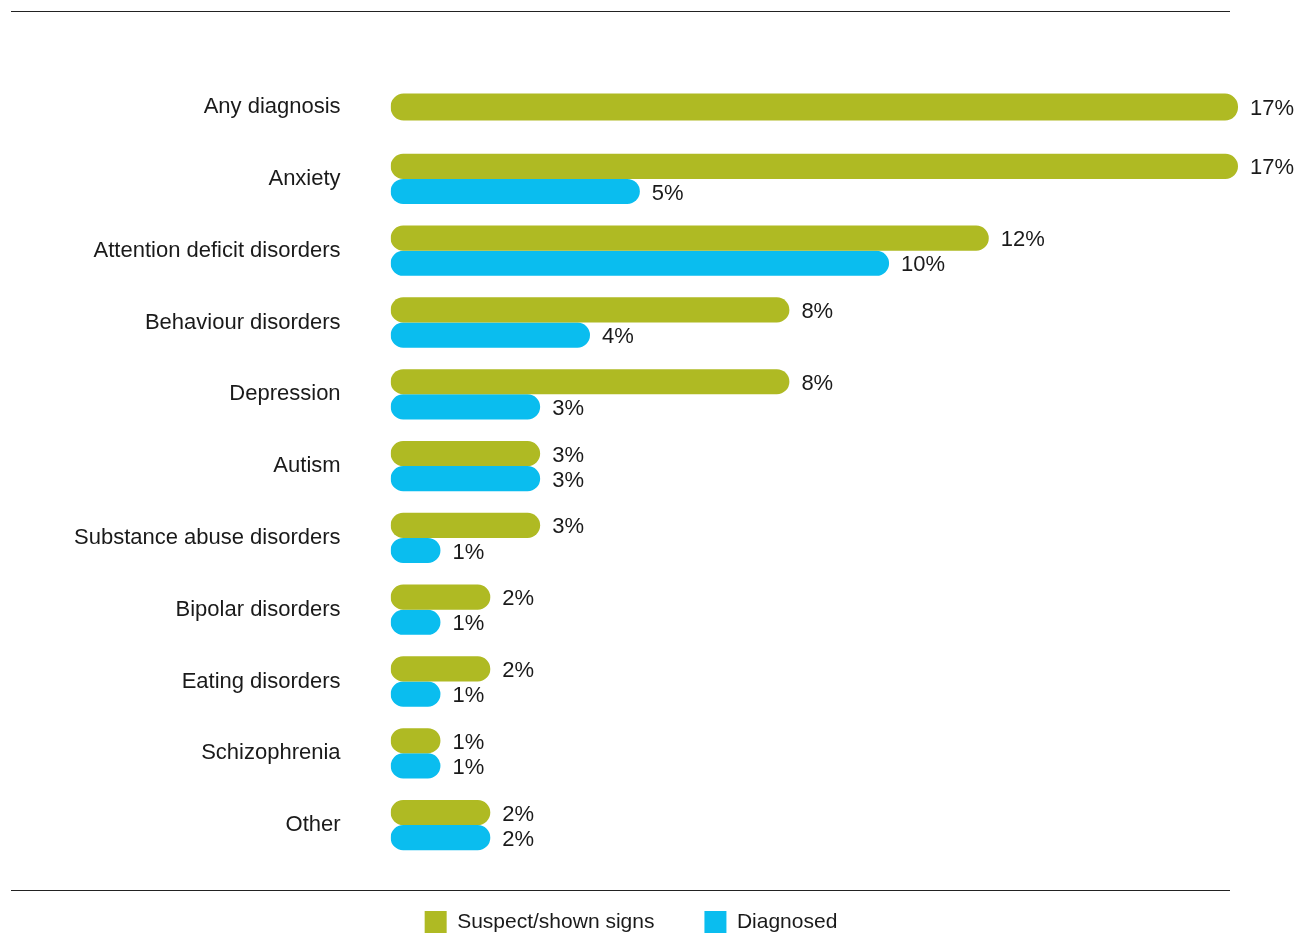 The width and height of the screenshot is (1314, 951). What do you see at coordinates (667, 192) in the screenshot?
I see `data-label: 5%` at bounding box center [667, 192].